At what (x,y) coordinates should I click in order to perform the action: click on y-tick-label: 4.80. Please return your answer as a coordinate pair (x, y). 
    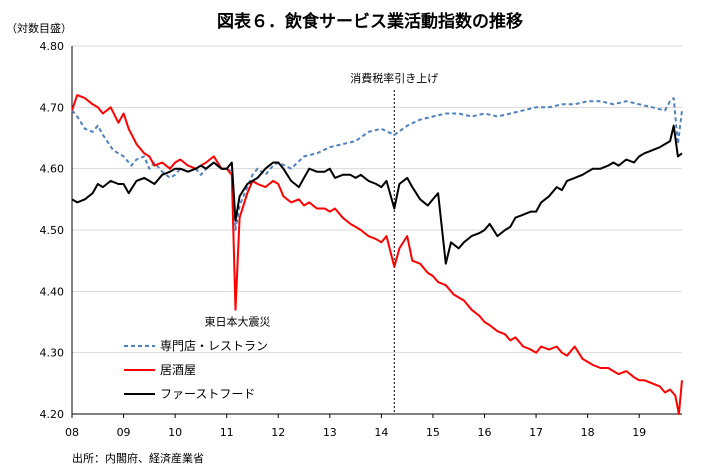
    Looking at the image, I should click on (52, 46).